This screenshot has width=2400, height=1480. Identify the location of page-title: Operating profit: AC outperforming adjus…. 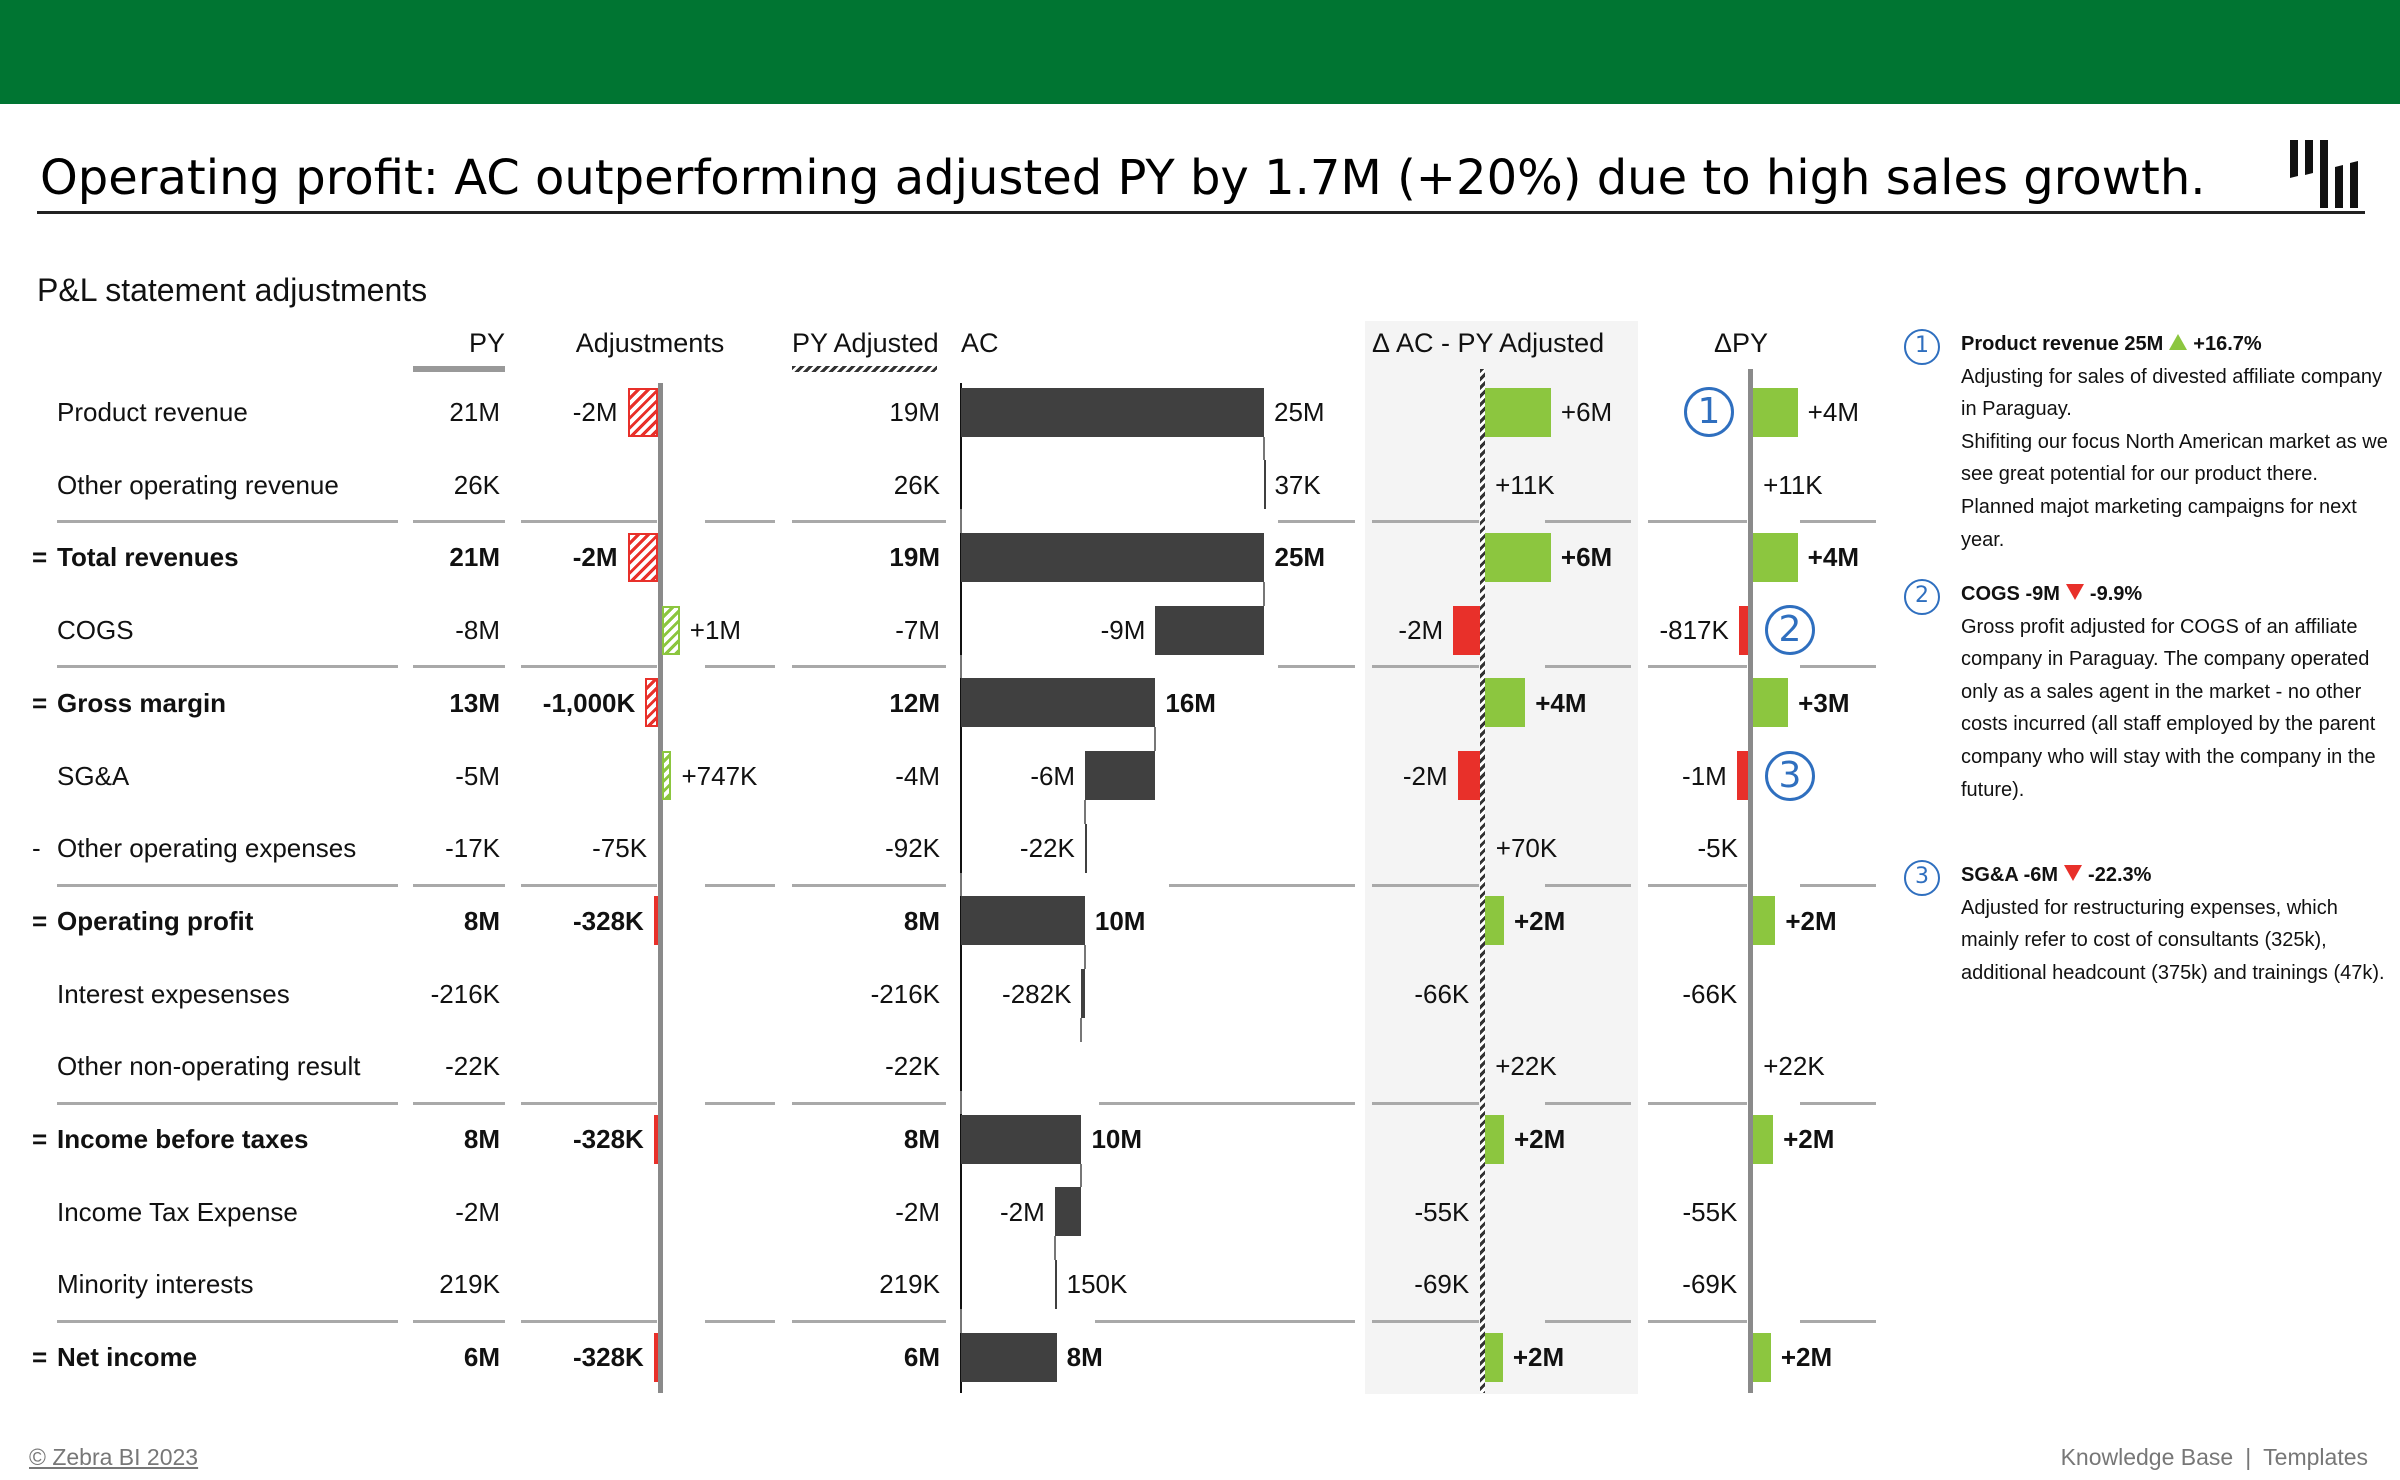
(1123, 178).